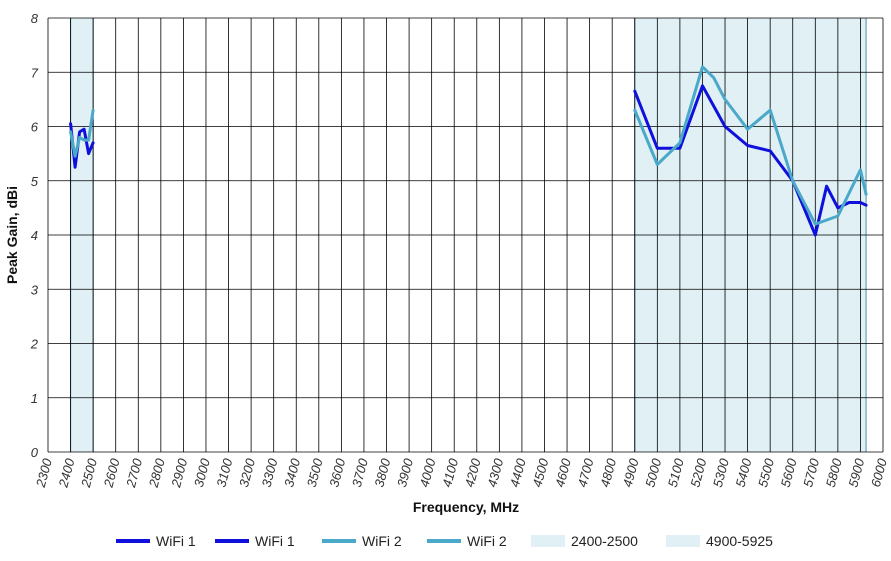 The height and width of the screenshot is (561, 891). Describe the element at coordinates (34, 344) in the screenshot. I see `y-tick-label: 2` at that location.